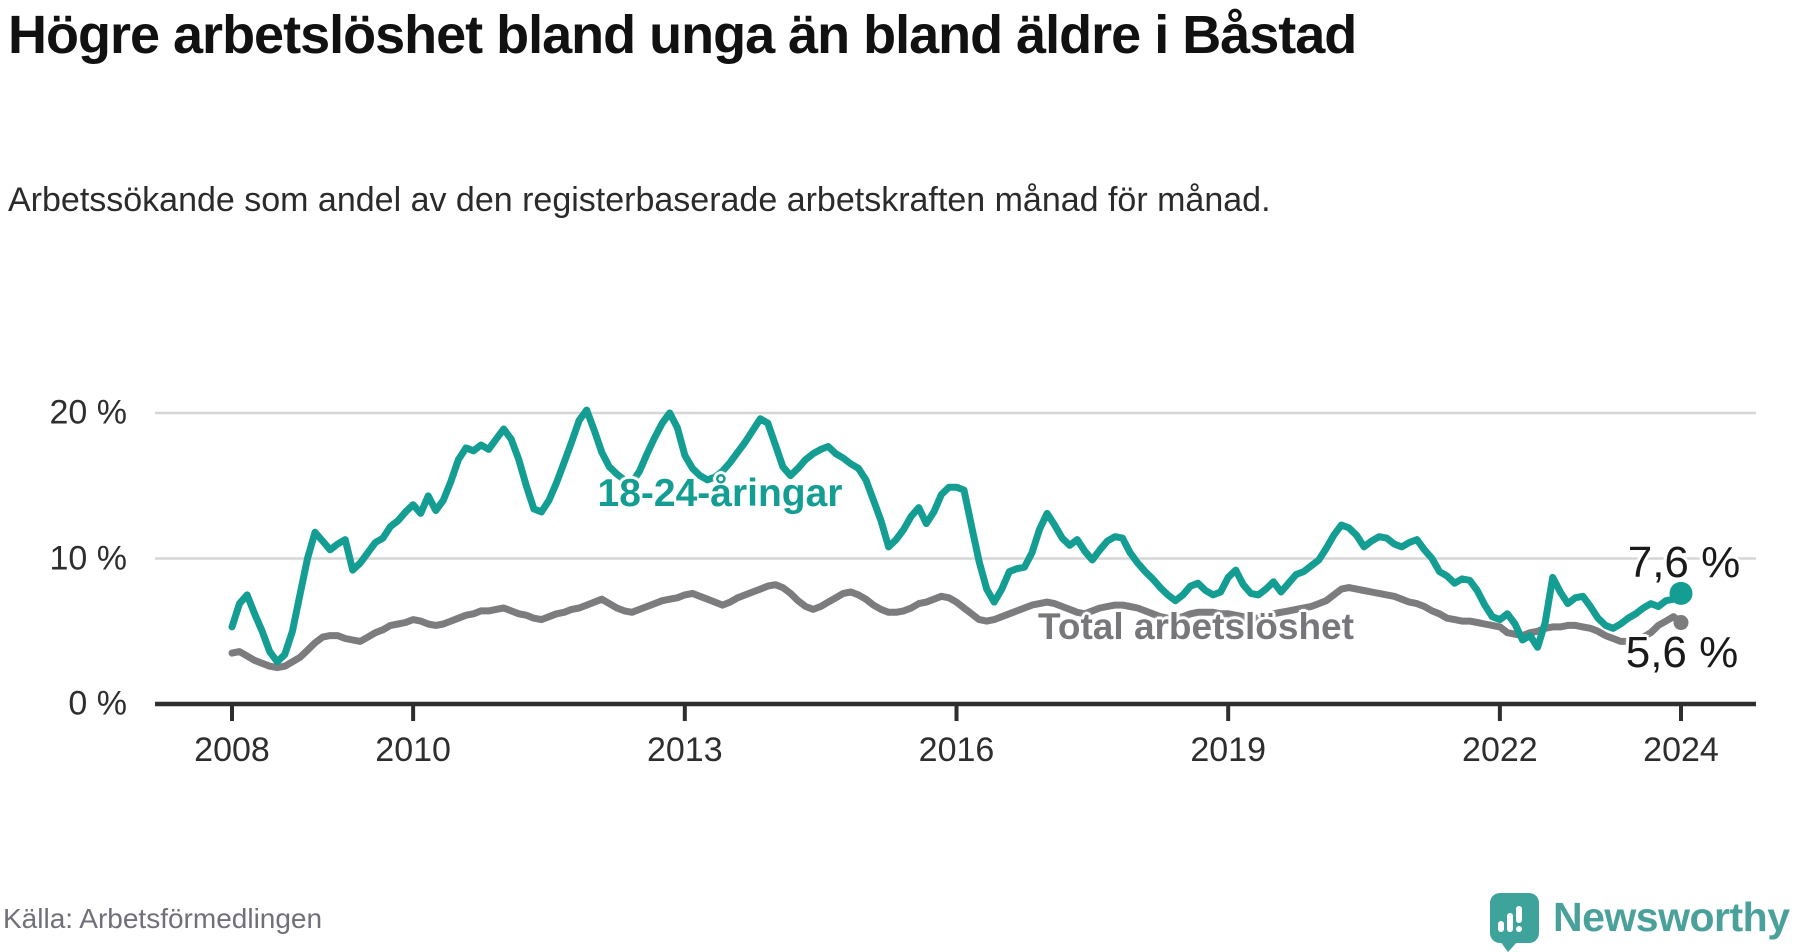  I want to click on y-axis-label: 10 %, so click(88, 558).